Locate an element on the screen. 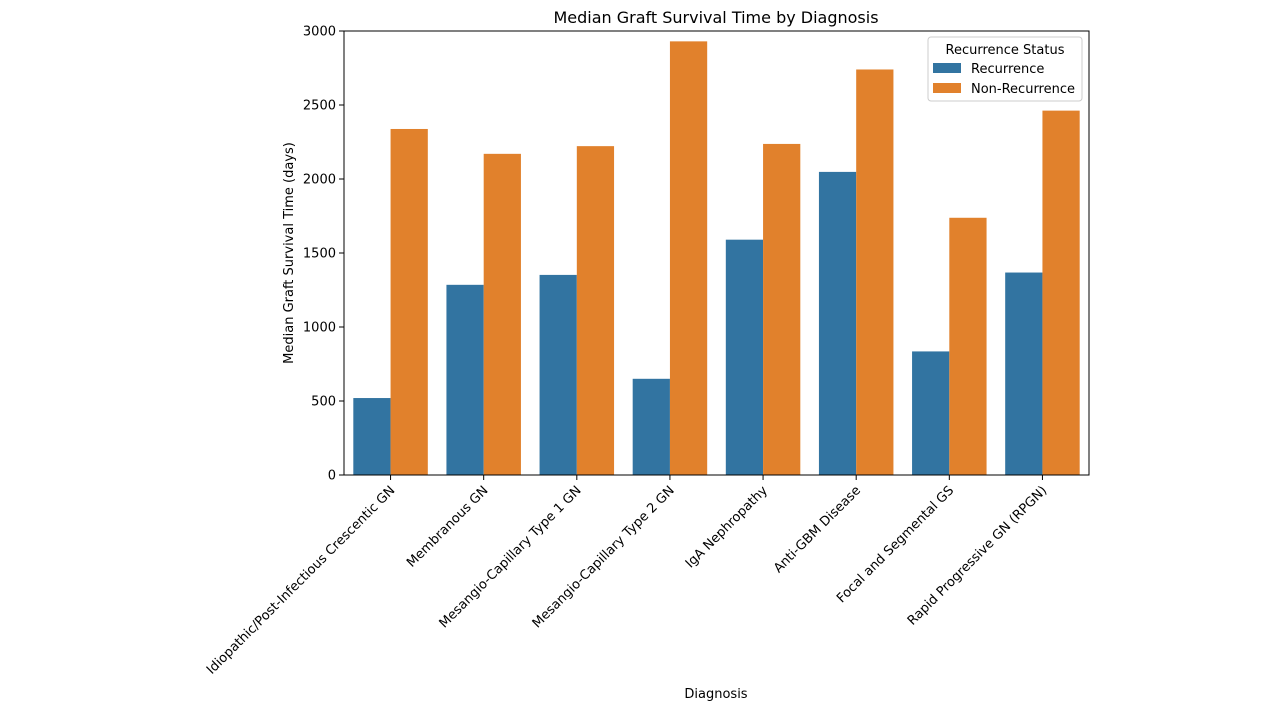 The width and height of the screenshot is (1280, 720). x-axis-title: Diagnosis is located at coordinates (715, 694).